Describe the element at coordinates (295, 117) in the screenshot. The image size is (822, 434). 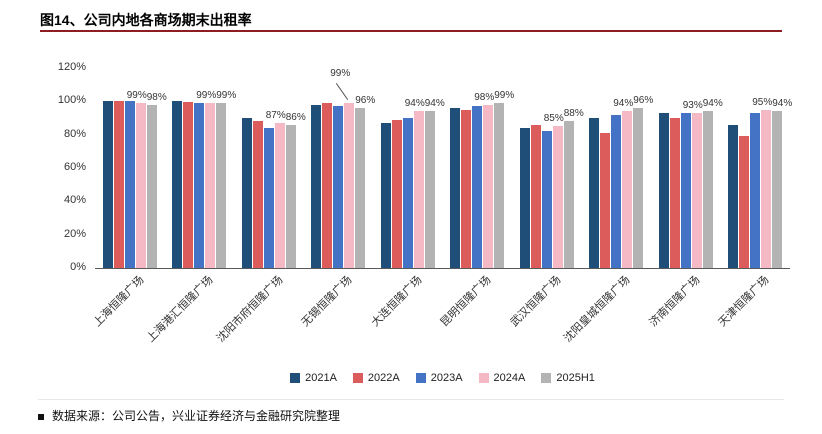
I see `bar-value-label: 86%` at that location.